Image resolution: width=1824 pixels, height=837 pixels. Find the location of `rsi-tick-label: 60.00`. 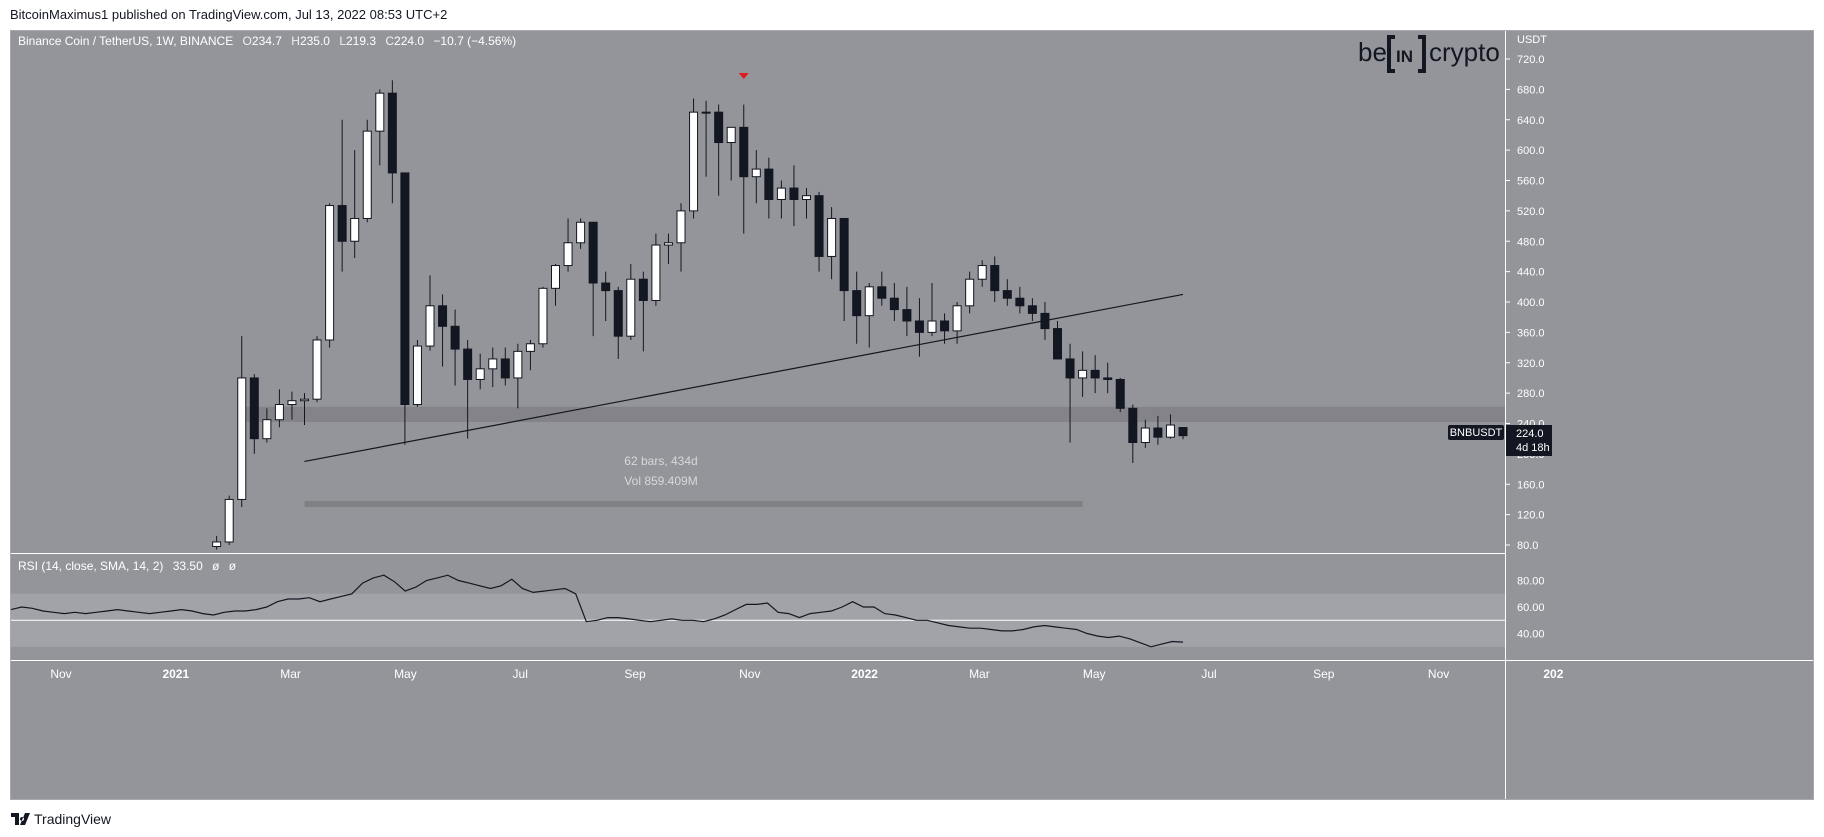

rsi-tick-label: 60.00 is located at coordinates (1531, 608).